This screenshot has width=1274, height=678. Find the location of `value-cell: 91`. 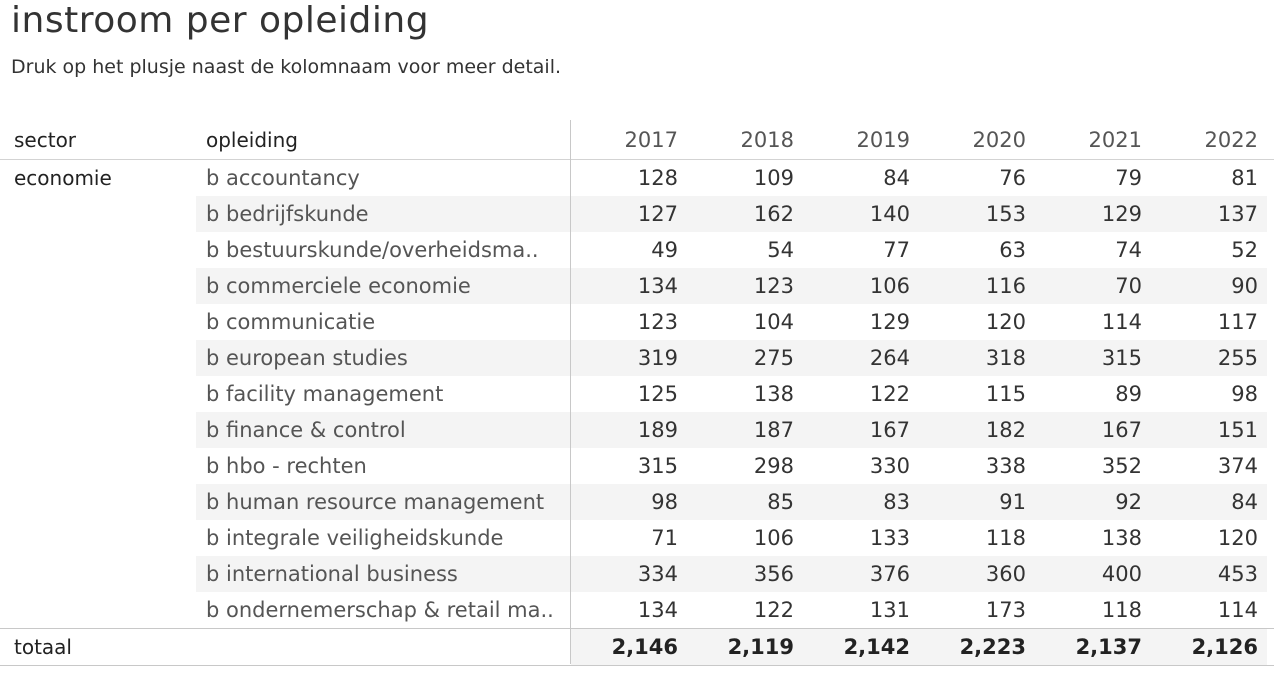

value-cell: 91 is located at coordinates (1012, 502).